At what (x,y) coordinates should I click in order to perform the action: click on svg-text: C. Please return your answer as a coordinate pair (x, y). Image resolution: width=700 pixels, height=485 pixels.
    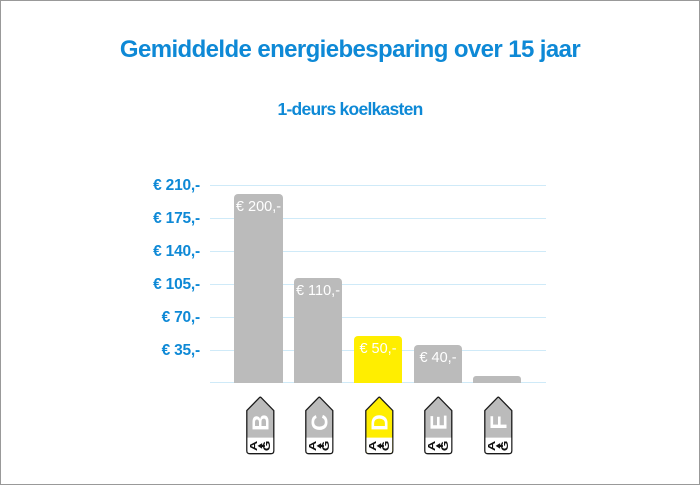
    Looking at the image, I should click on (319, 422).